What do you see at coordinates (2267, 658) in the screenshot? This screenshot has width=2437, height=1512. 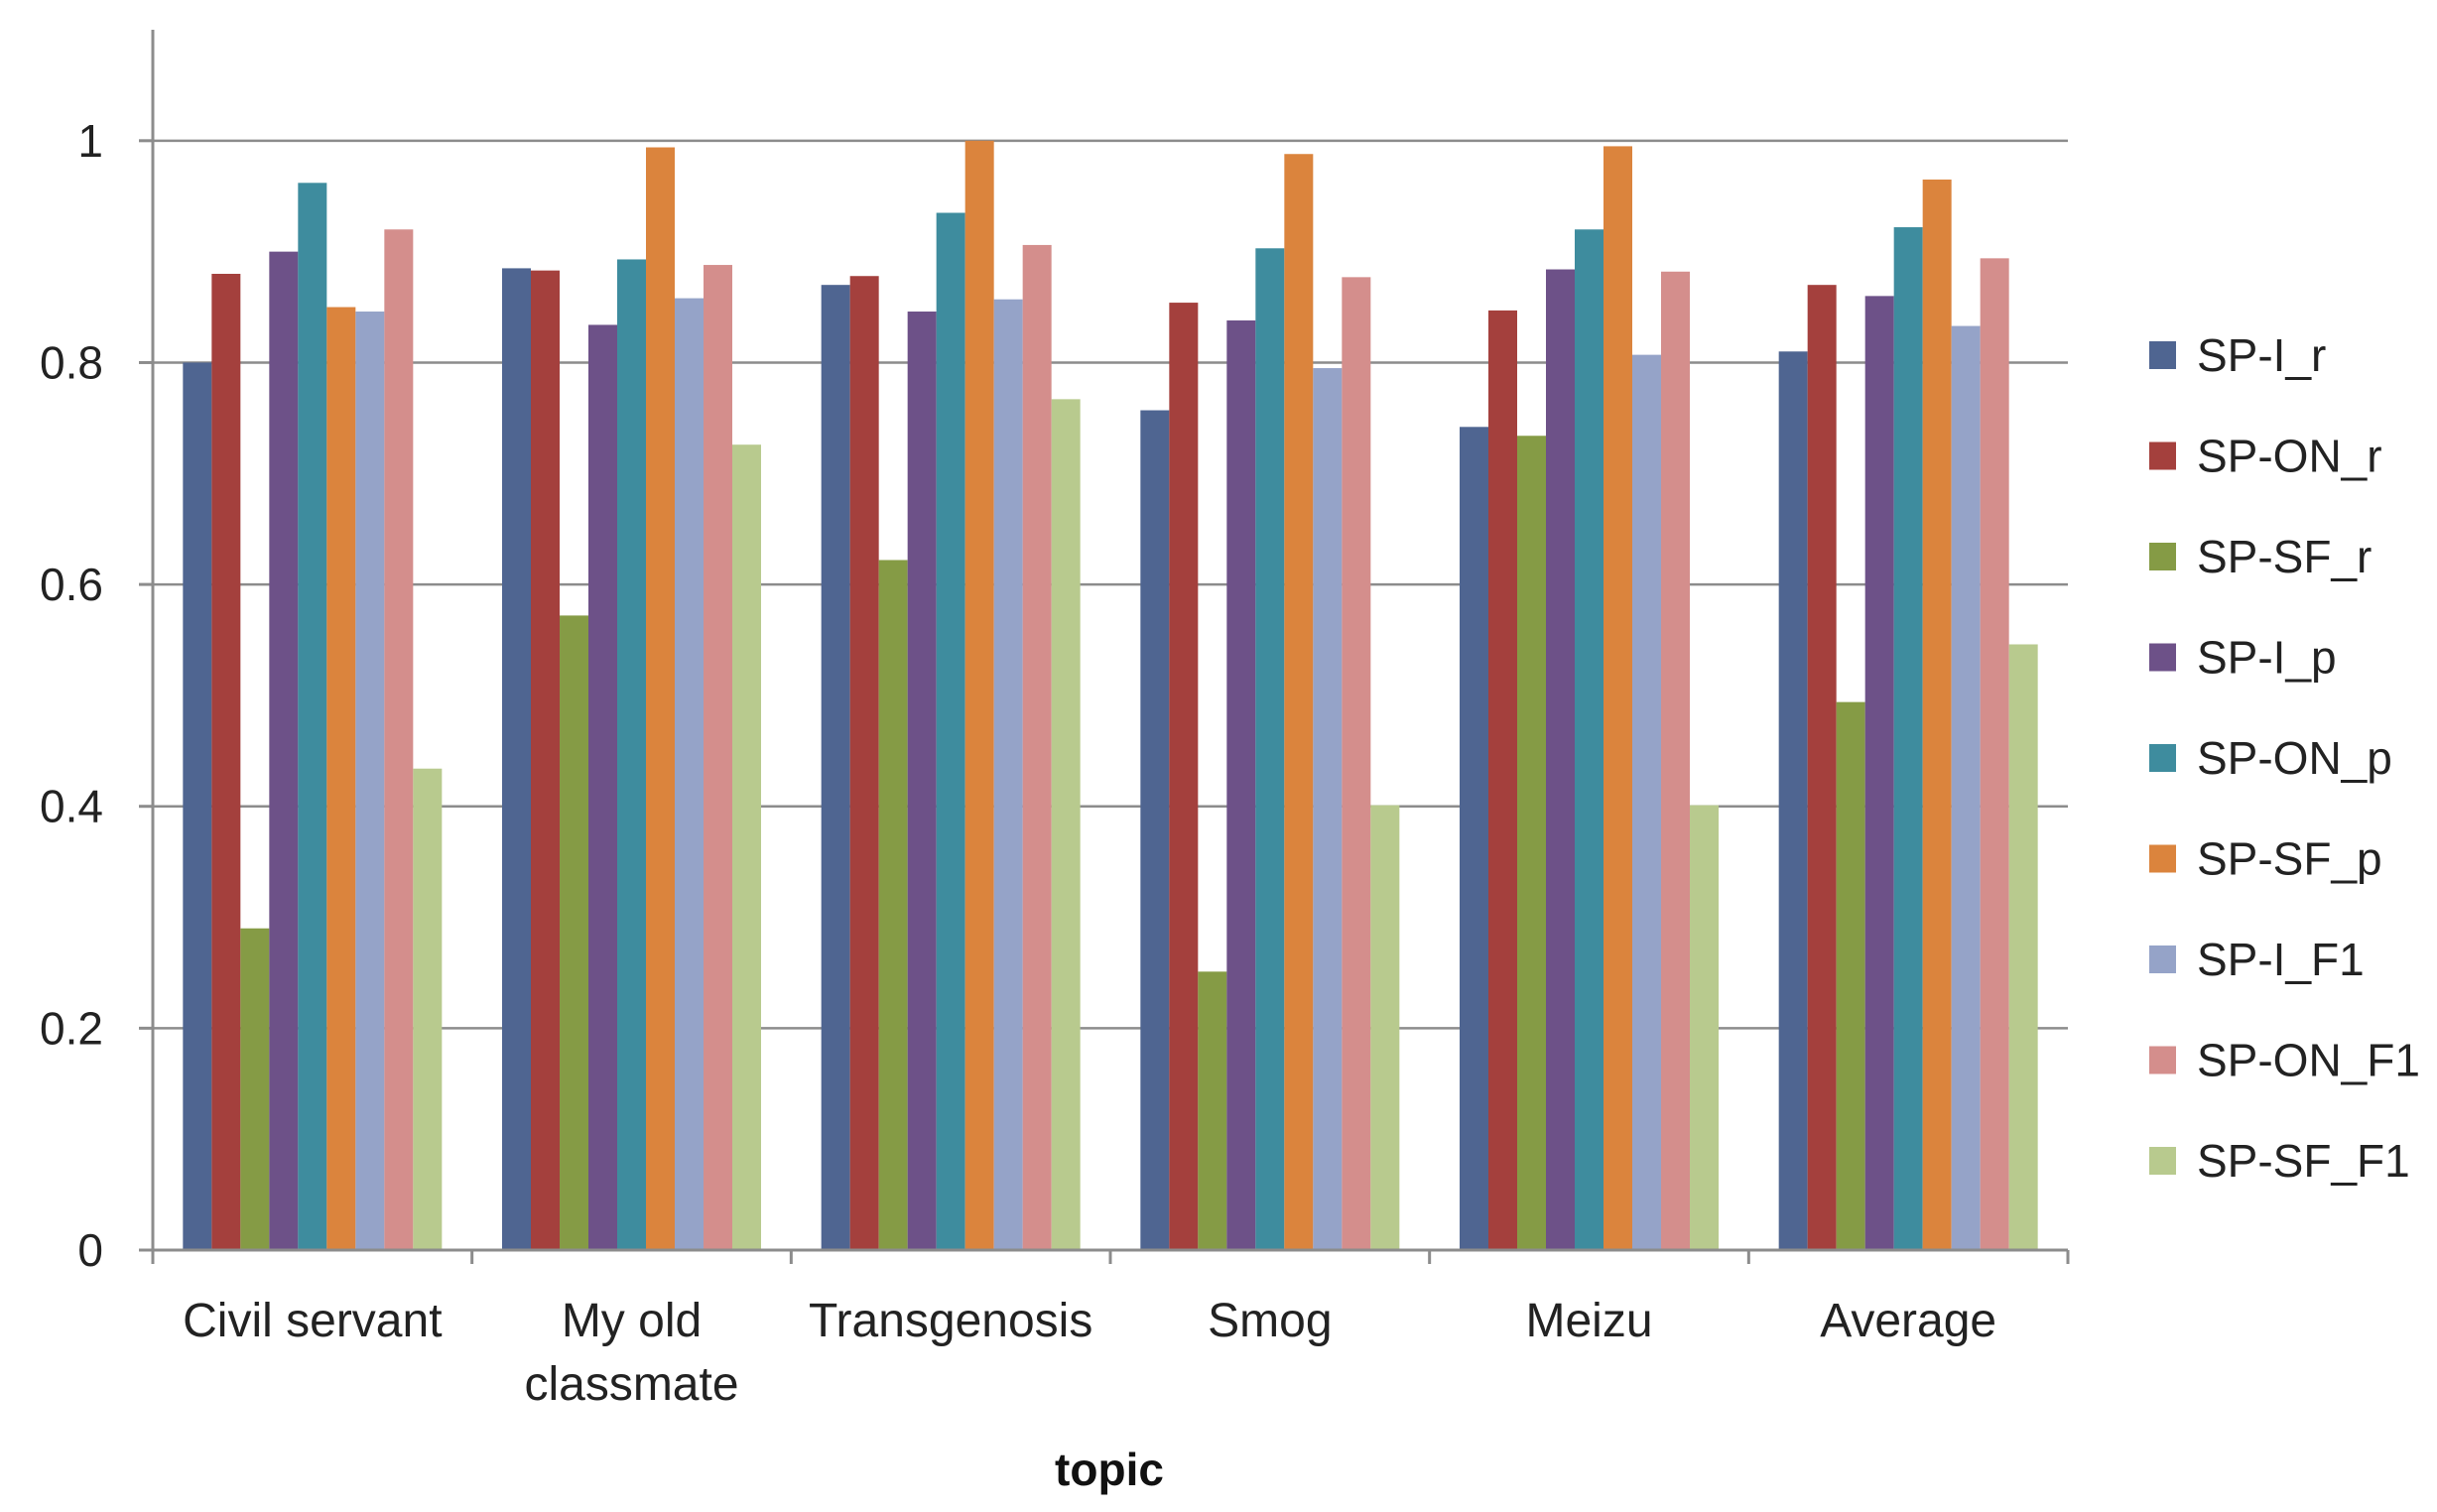 I see `legend-label: SP-I_p` at bounding box center [2267, 658].